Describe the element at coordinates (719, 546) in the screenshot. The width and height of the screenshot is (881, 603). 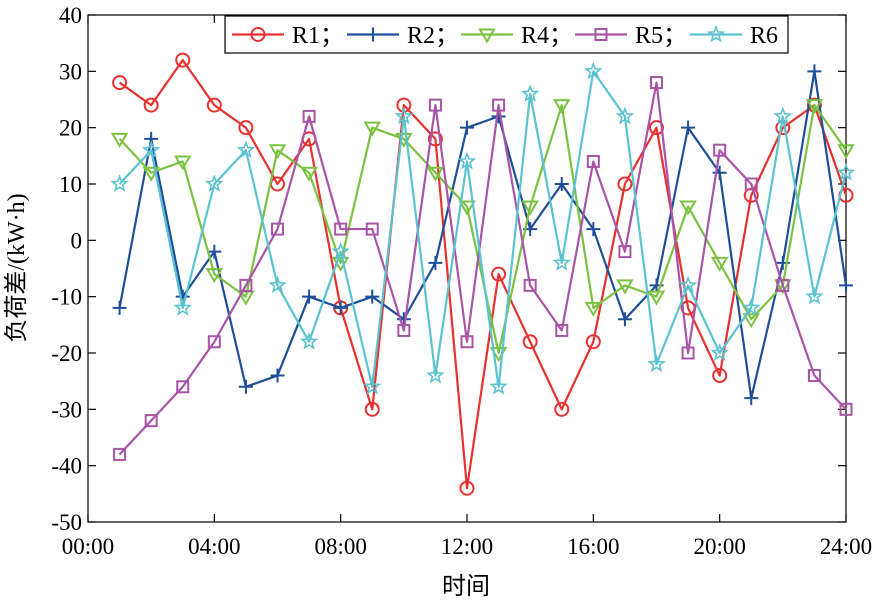
I see `x-tick-label: 20:00` at that location.